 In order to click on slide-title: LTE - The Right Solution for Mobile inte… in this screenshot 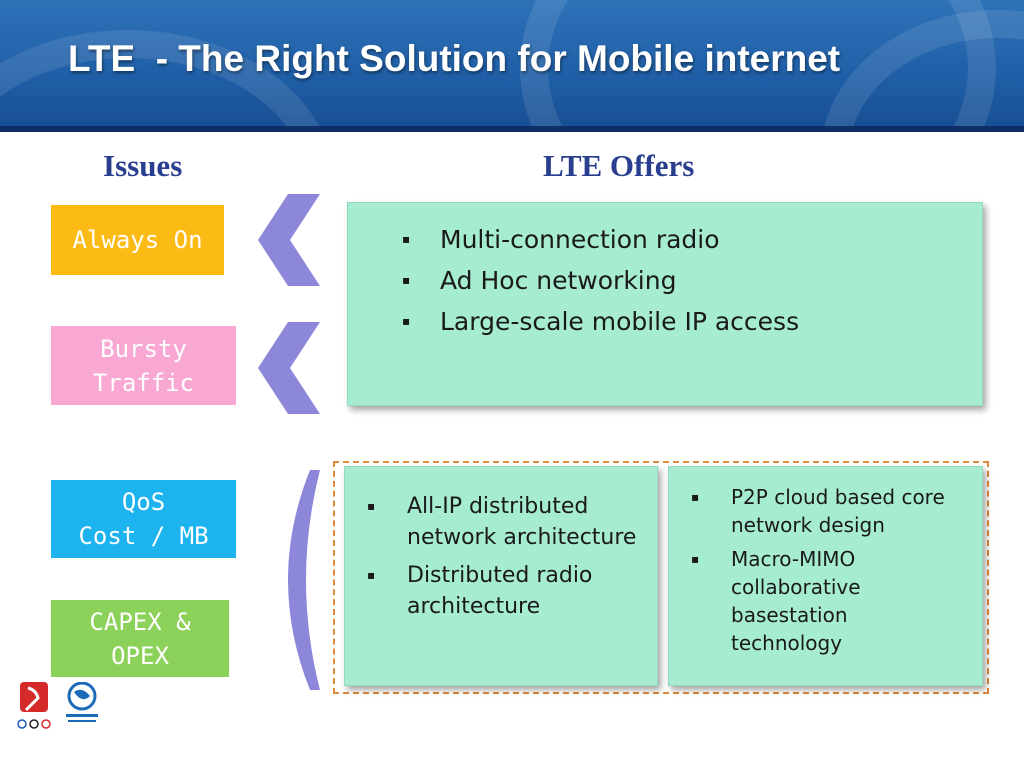, I will do `click(454, 58)`.